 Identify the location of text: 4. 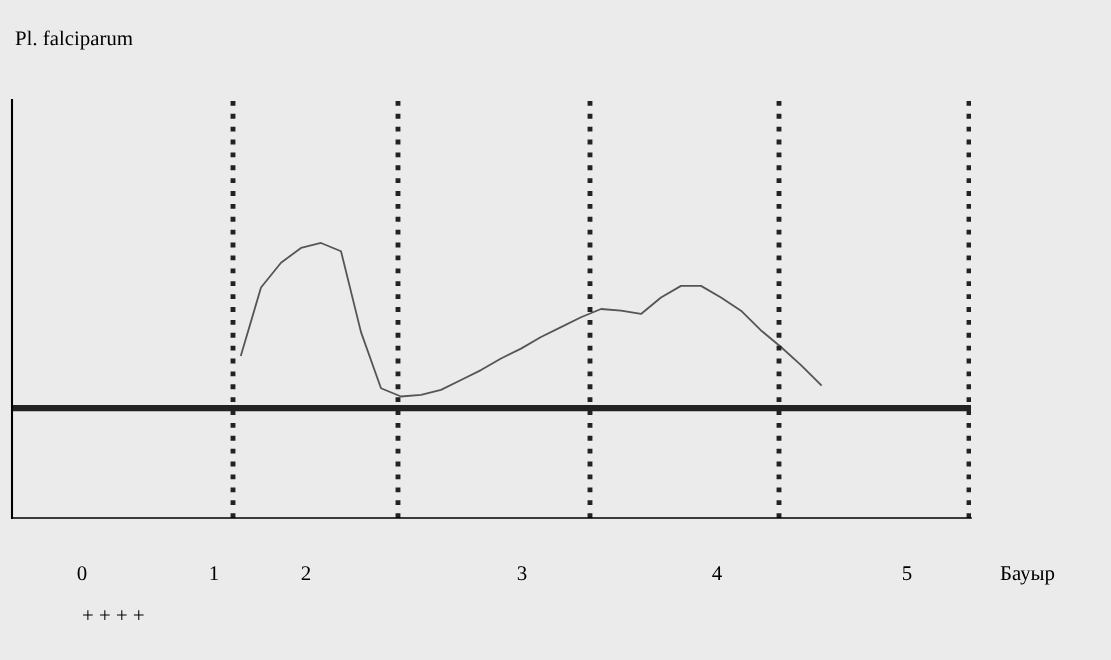
(717, 573).